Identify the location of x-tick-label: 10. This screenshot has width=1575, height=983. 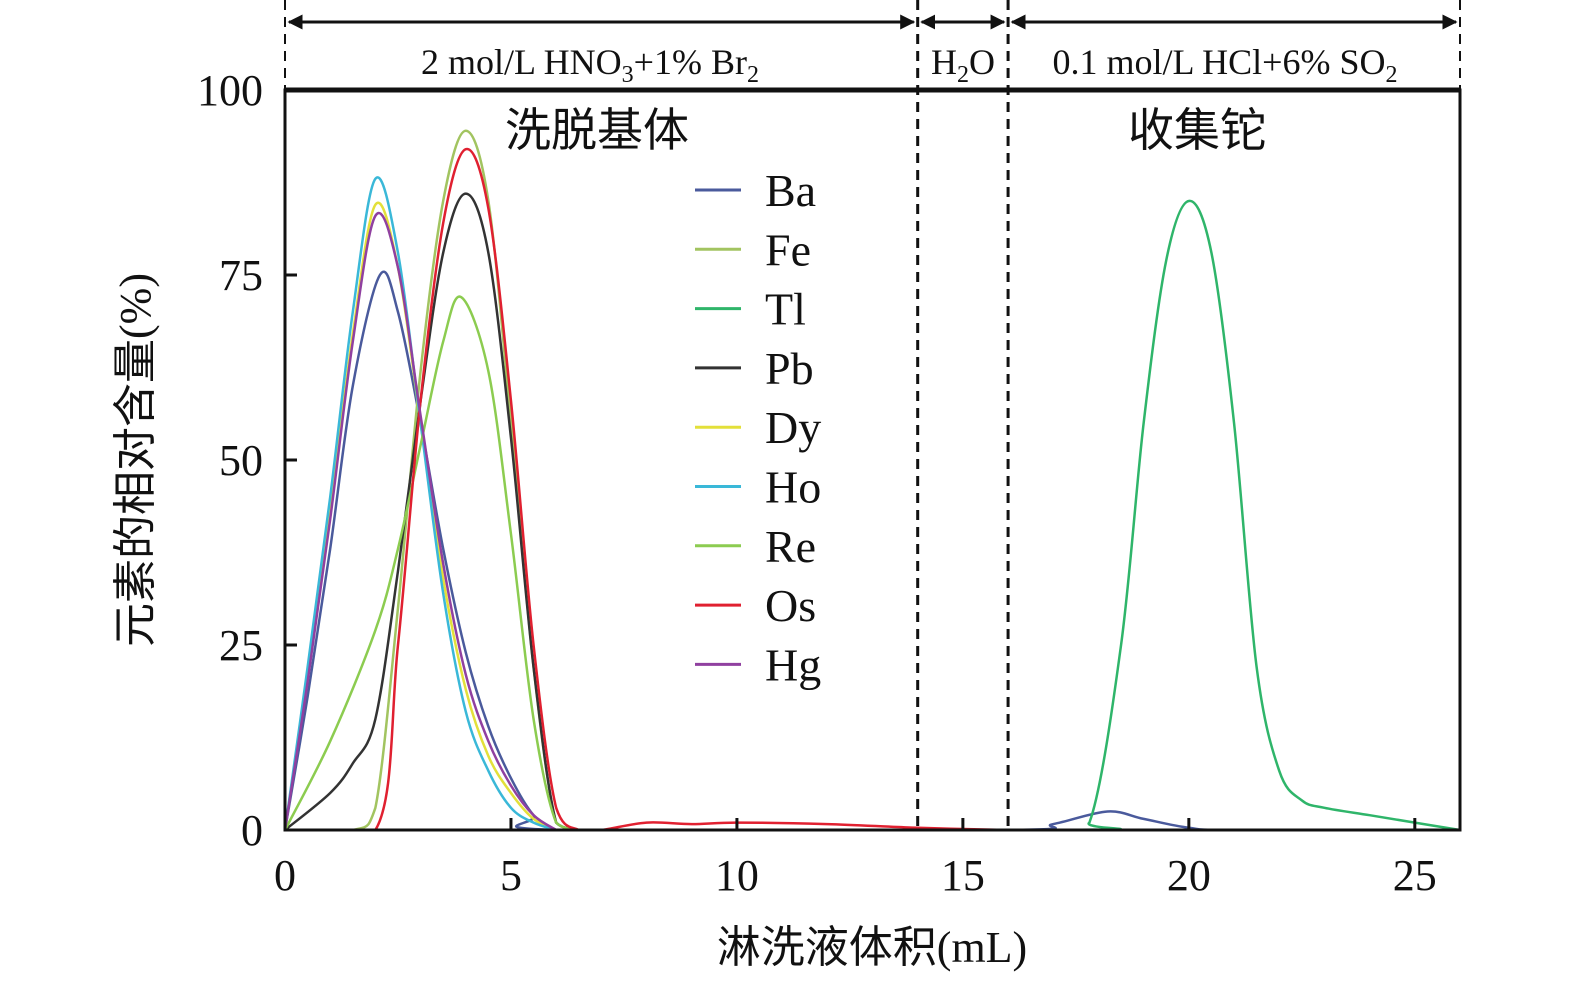
(737, 875).